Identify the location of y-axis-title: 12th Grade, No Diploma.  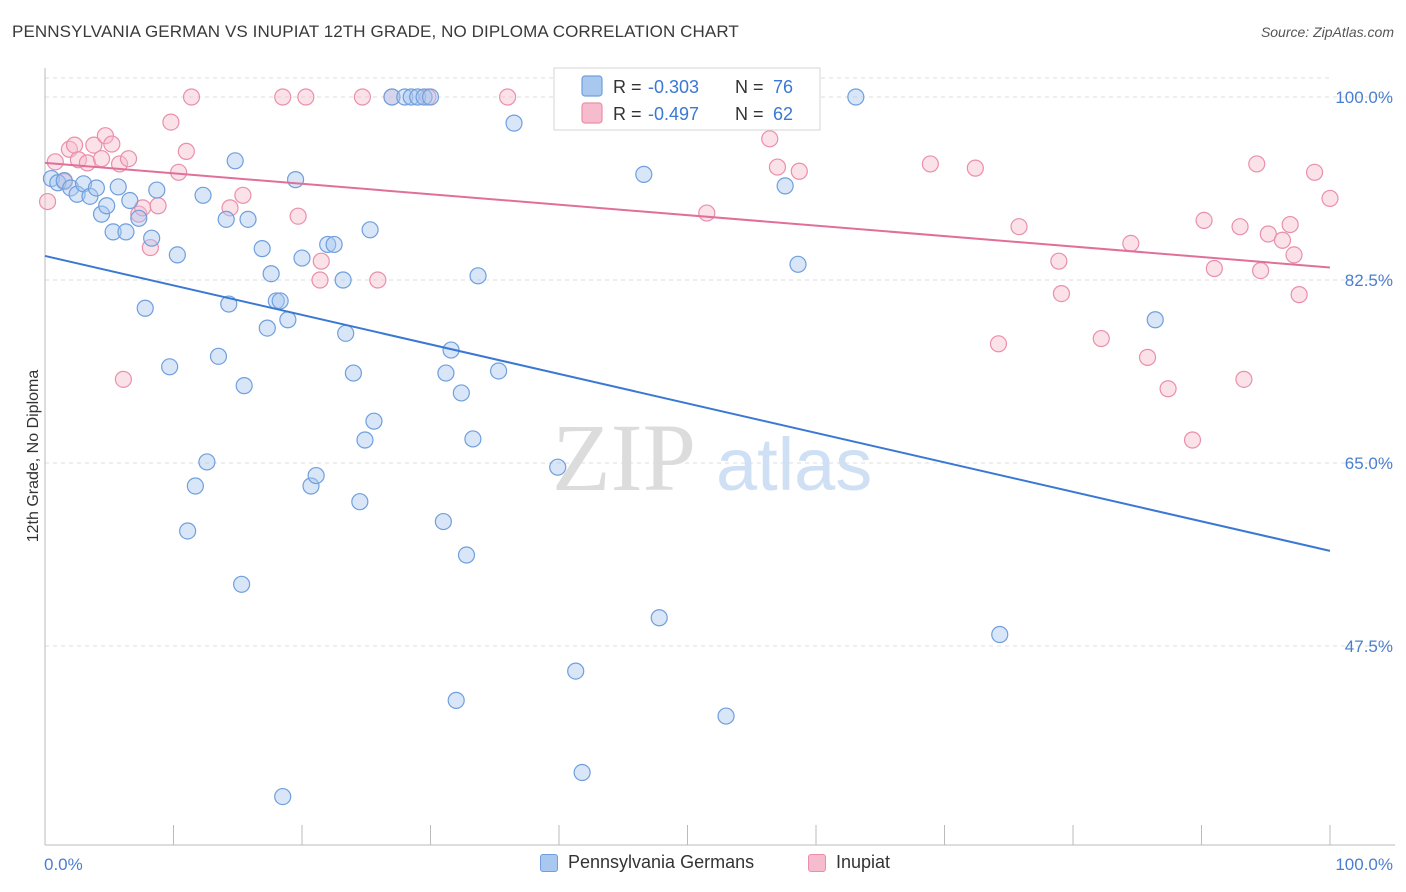
(33, 456).